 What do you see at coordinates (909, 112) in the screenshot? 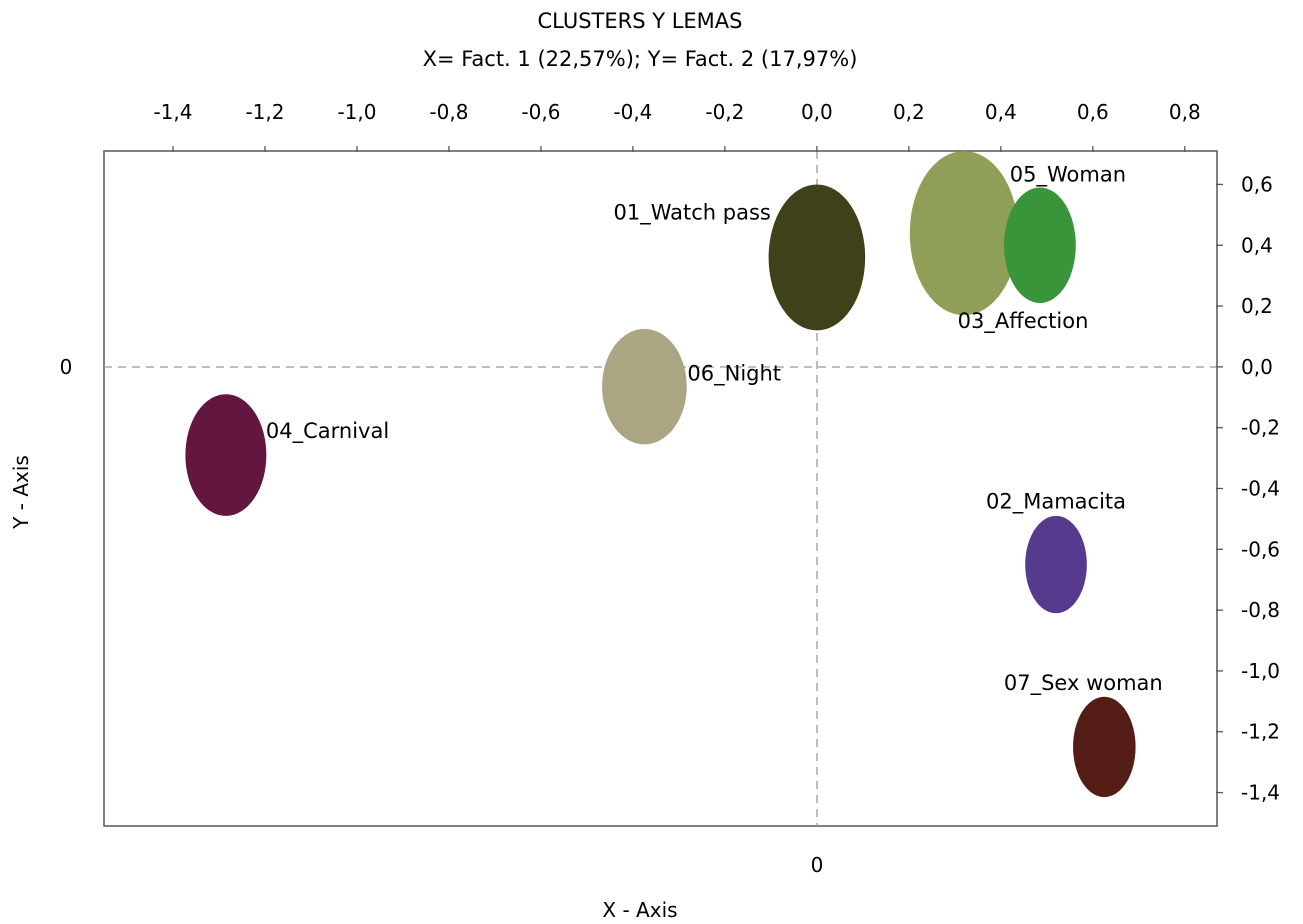
I see `x-tick-label: 0,2` at bounding box center [909, 112].